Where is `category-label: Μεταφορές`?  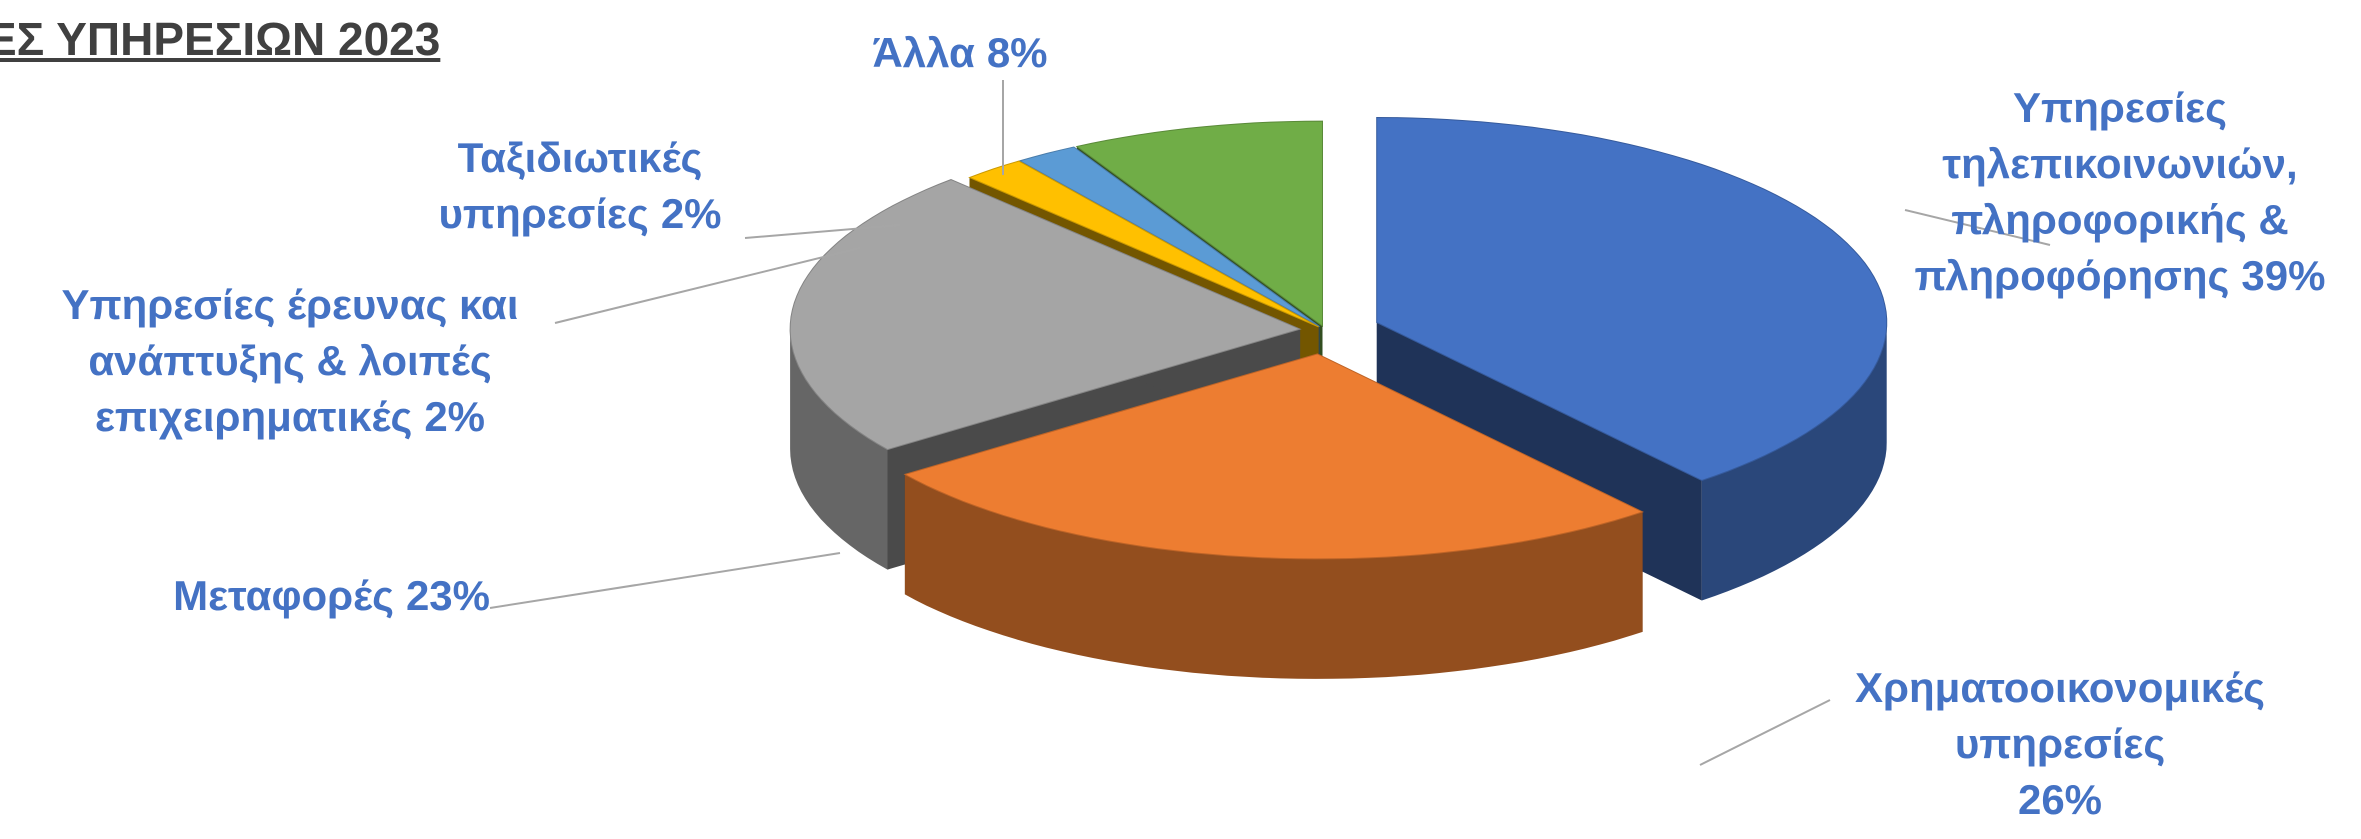
category-label: Μεταφορές is located at coordinates (283, 595).